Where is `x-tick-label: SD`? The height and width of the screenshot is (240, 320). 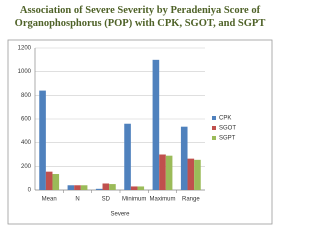 x-tick-label: SD is located at coordinates (106, 200).